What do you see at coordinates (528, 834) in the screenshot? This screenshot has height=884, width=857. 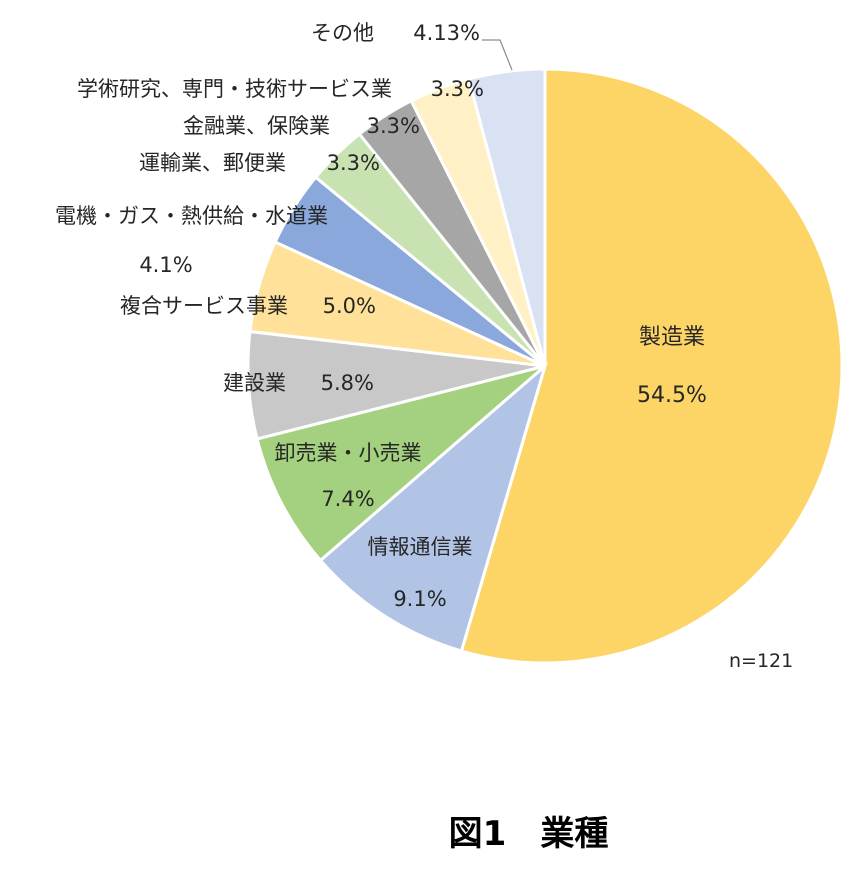 I see `figure-caption: 図1 業種` at bounding box center [528, 834].